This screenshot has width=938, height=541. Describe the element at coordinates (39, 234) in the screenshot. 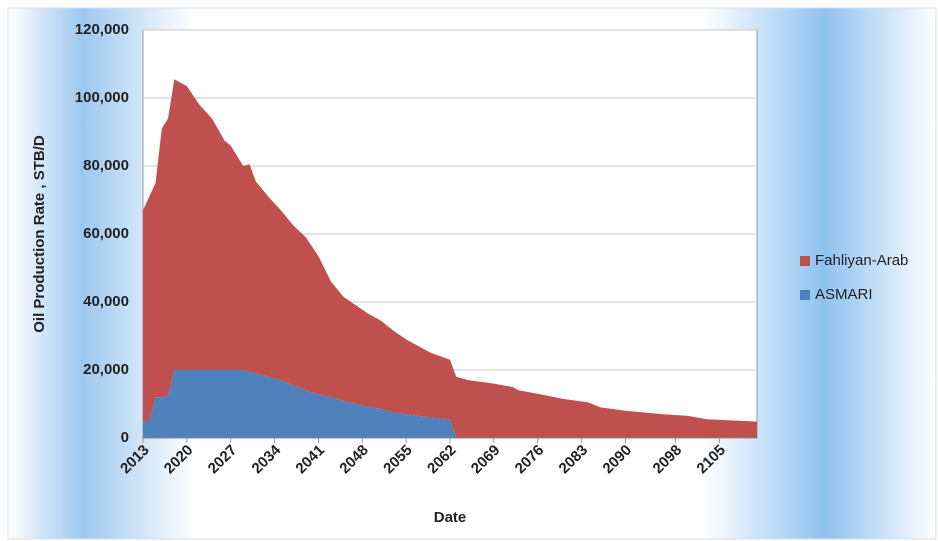

I see `y-axis-label: Oil Production Rate , STB/D` at that location.